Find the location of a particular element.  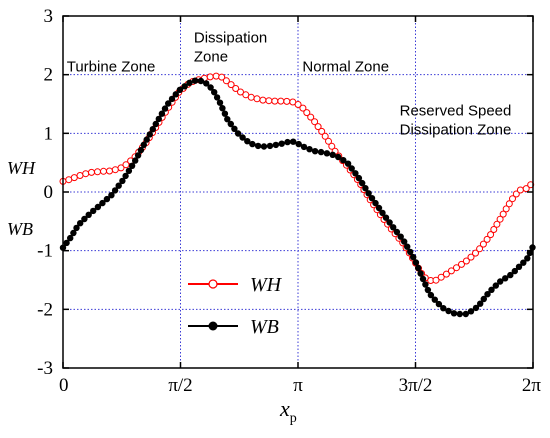

zone-annotation-line: Zone is located at coordinates (211, 56).